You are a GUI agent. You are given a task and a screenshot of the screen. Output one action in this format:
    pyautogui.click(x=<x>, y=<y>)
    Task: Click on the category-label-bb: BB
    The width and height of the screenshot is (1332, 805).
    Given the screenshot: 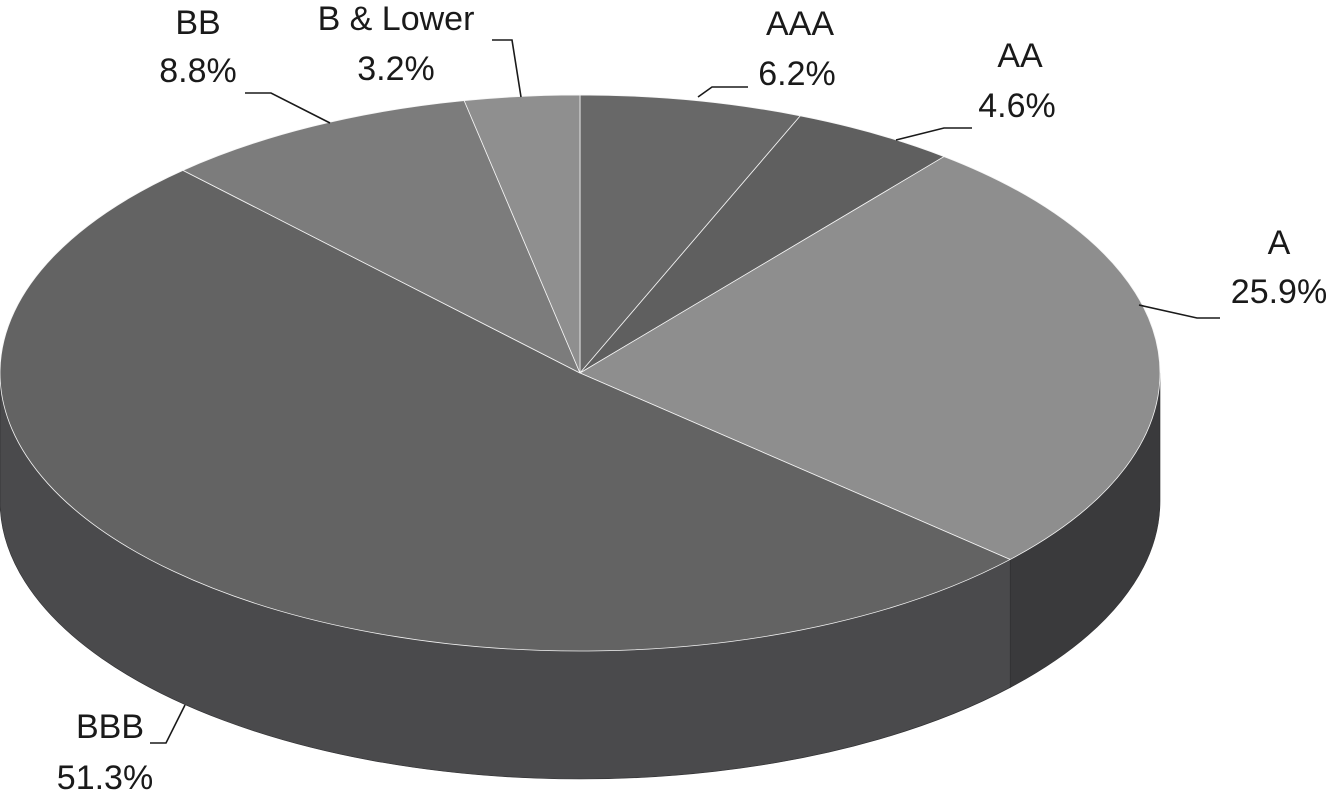 What is the action you would take?
    pyautogui.click(x=197, y=23)
    